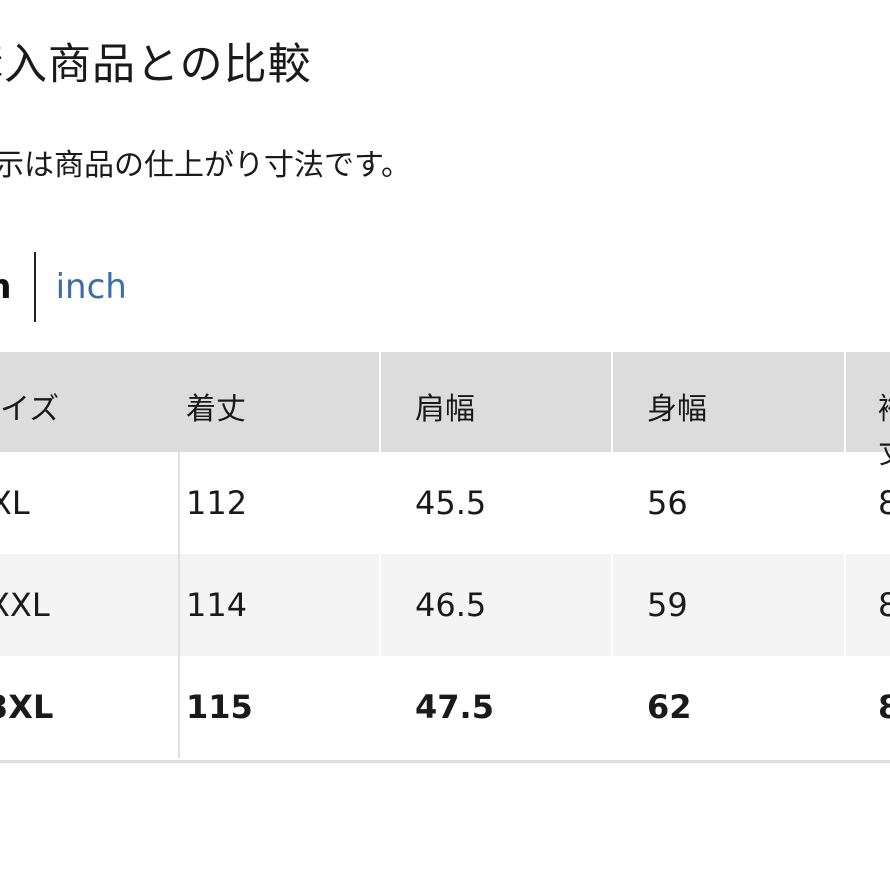 The height and width of the screenshot is (890, 890). What do you see at coordinates (91, 287) in the screenshot?
I see `unit-inch-link: inch` at bounding box center [91, 287].